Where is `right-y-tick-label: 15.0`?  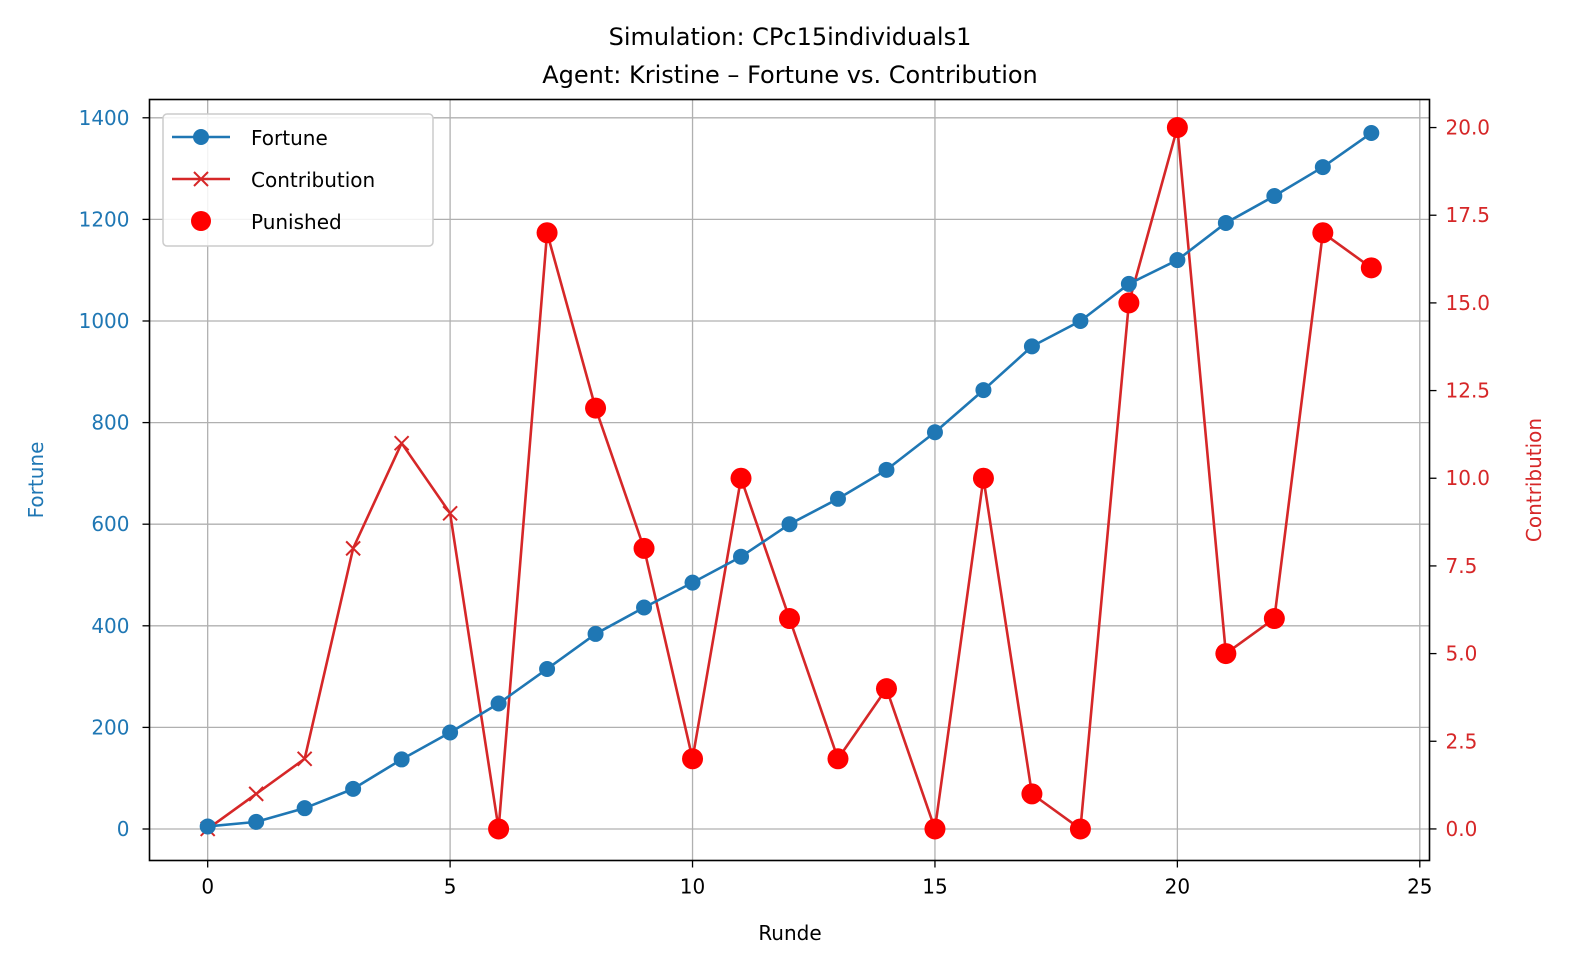
right-y-tick-label: 15.0 is located at coordinates (1468, 303).